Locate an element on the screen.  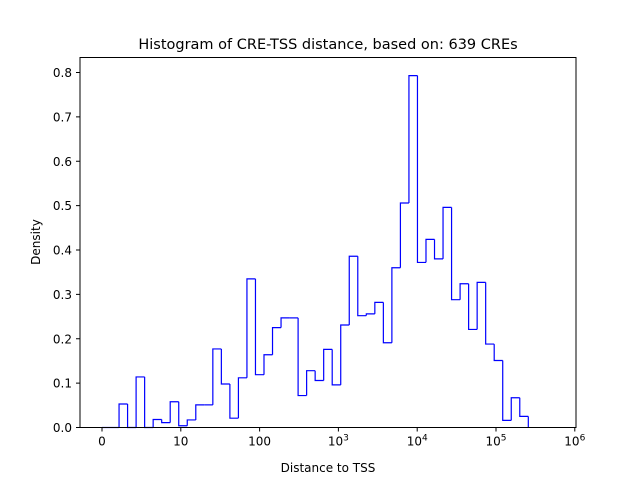
y-tick-label: 0.3 is located at coordinates (62, 295).